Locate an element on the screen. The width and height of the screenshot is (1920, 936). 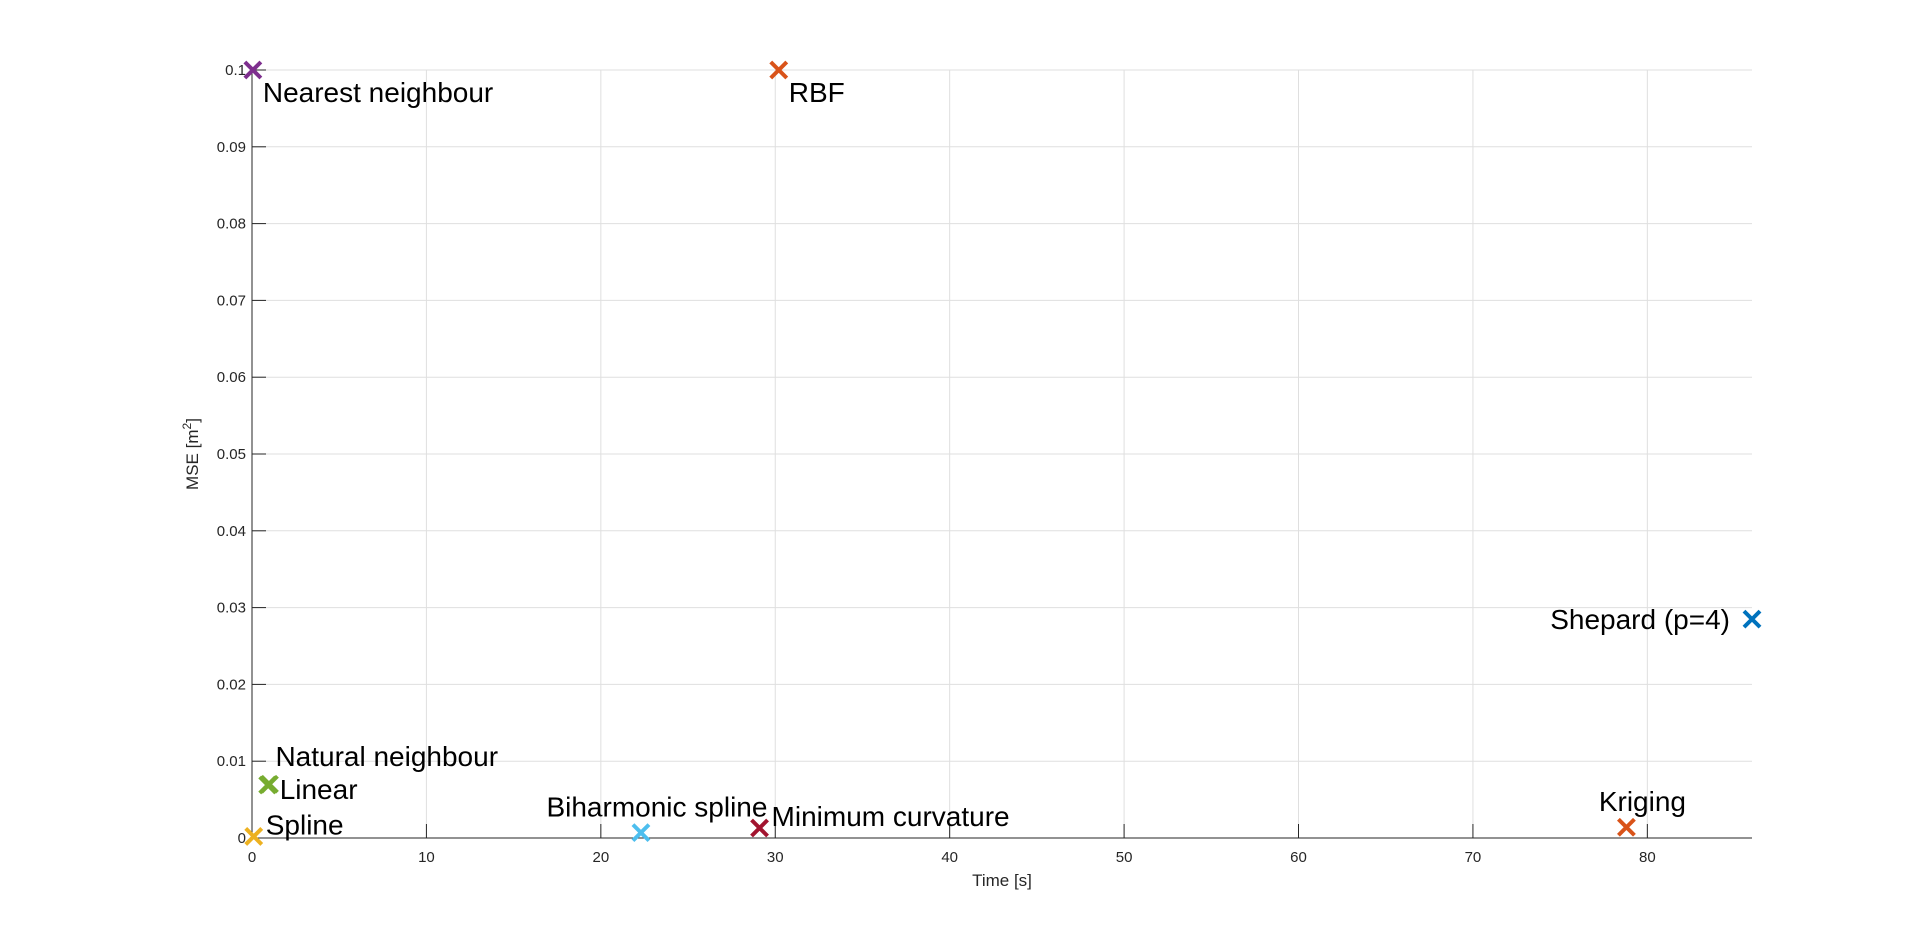
point-label: RBF is located at coordinates (817, 92).